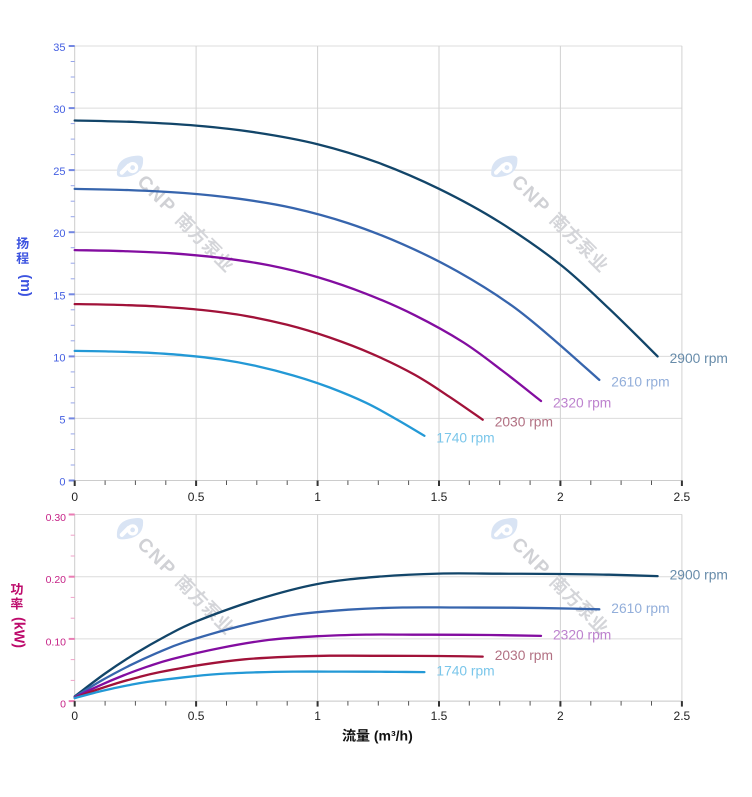  Describe the element at coordinates (56, 580) in the screenshot. I see `svg-text: 0.20` at that location.